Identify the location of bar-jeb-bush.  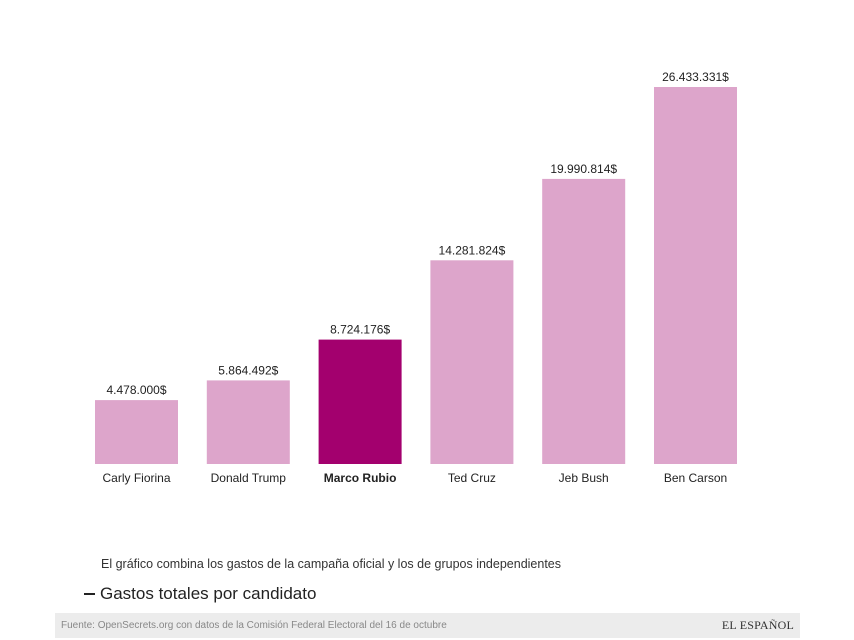
(584, 321).